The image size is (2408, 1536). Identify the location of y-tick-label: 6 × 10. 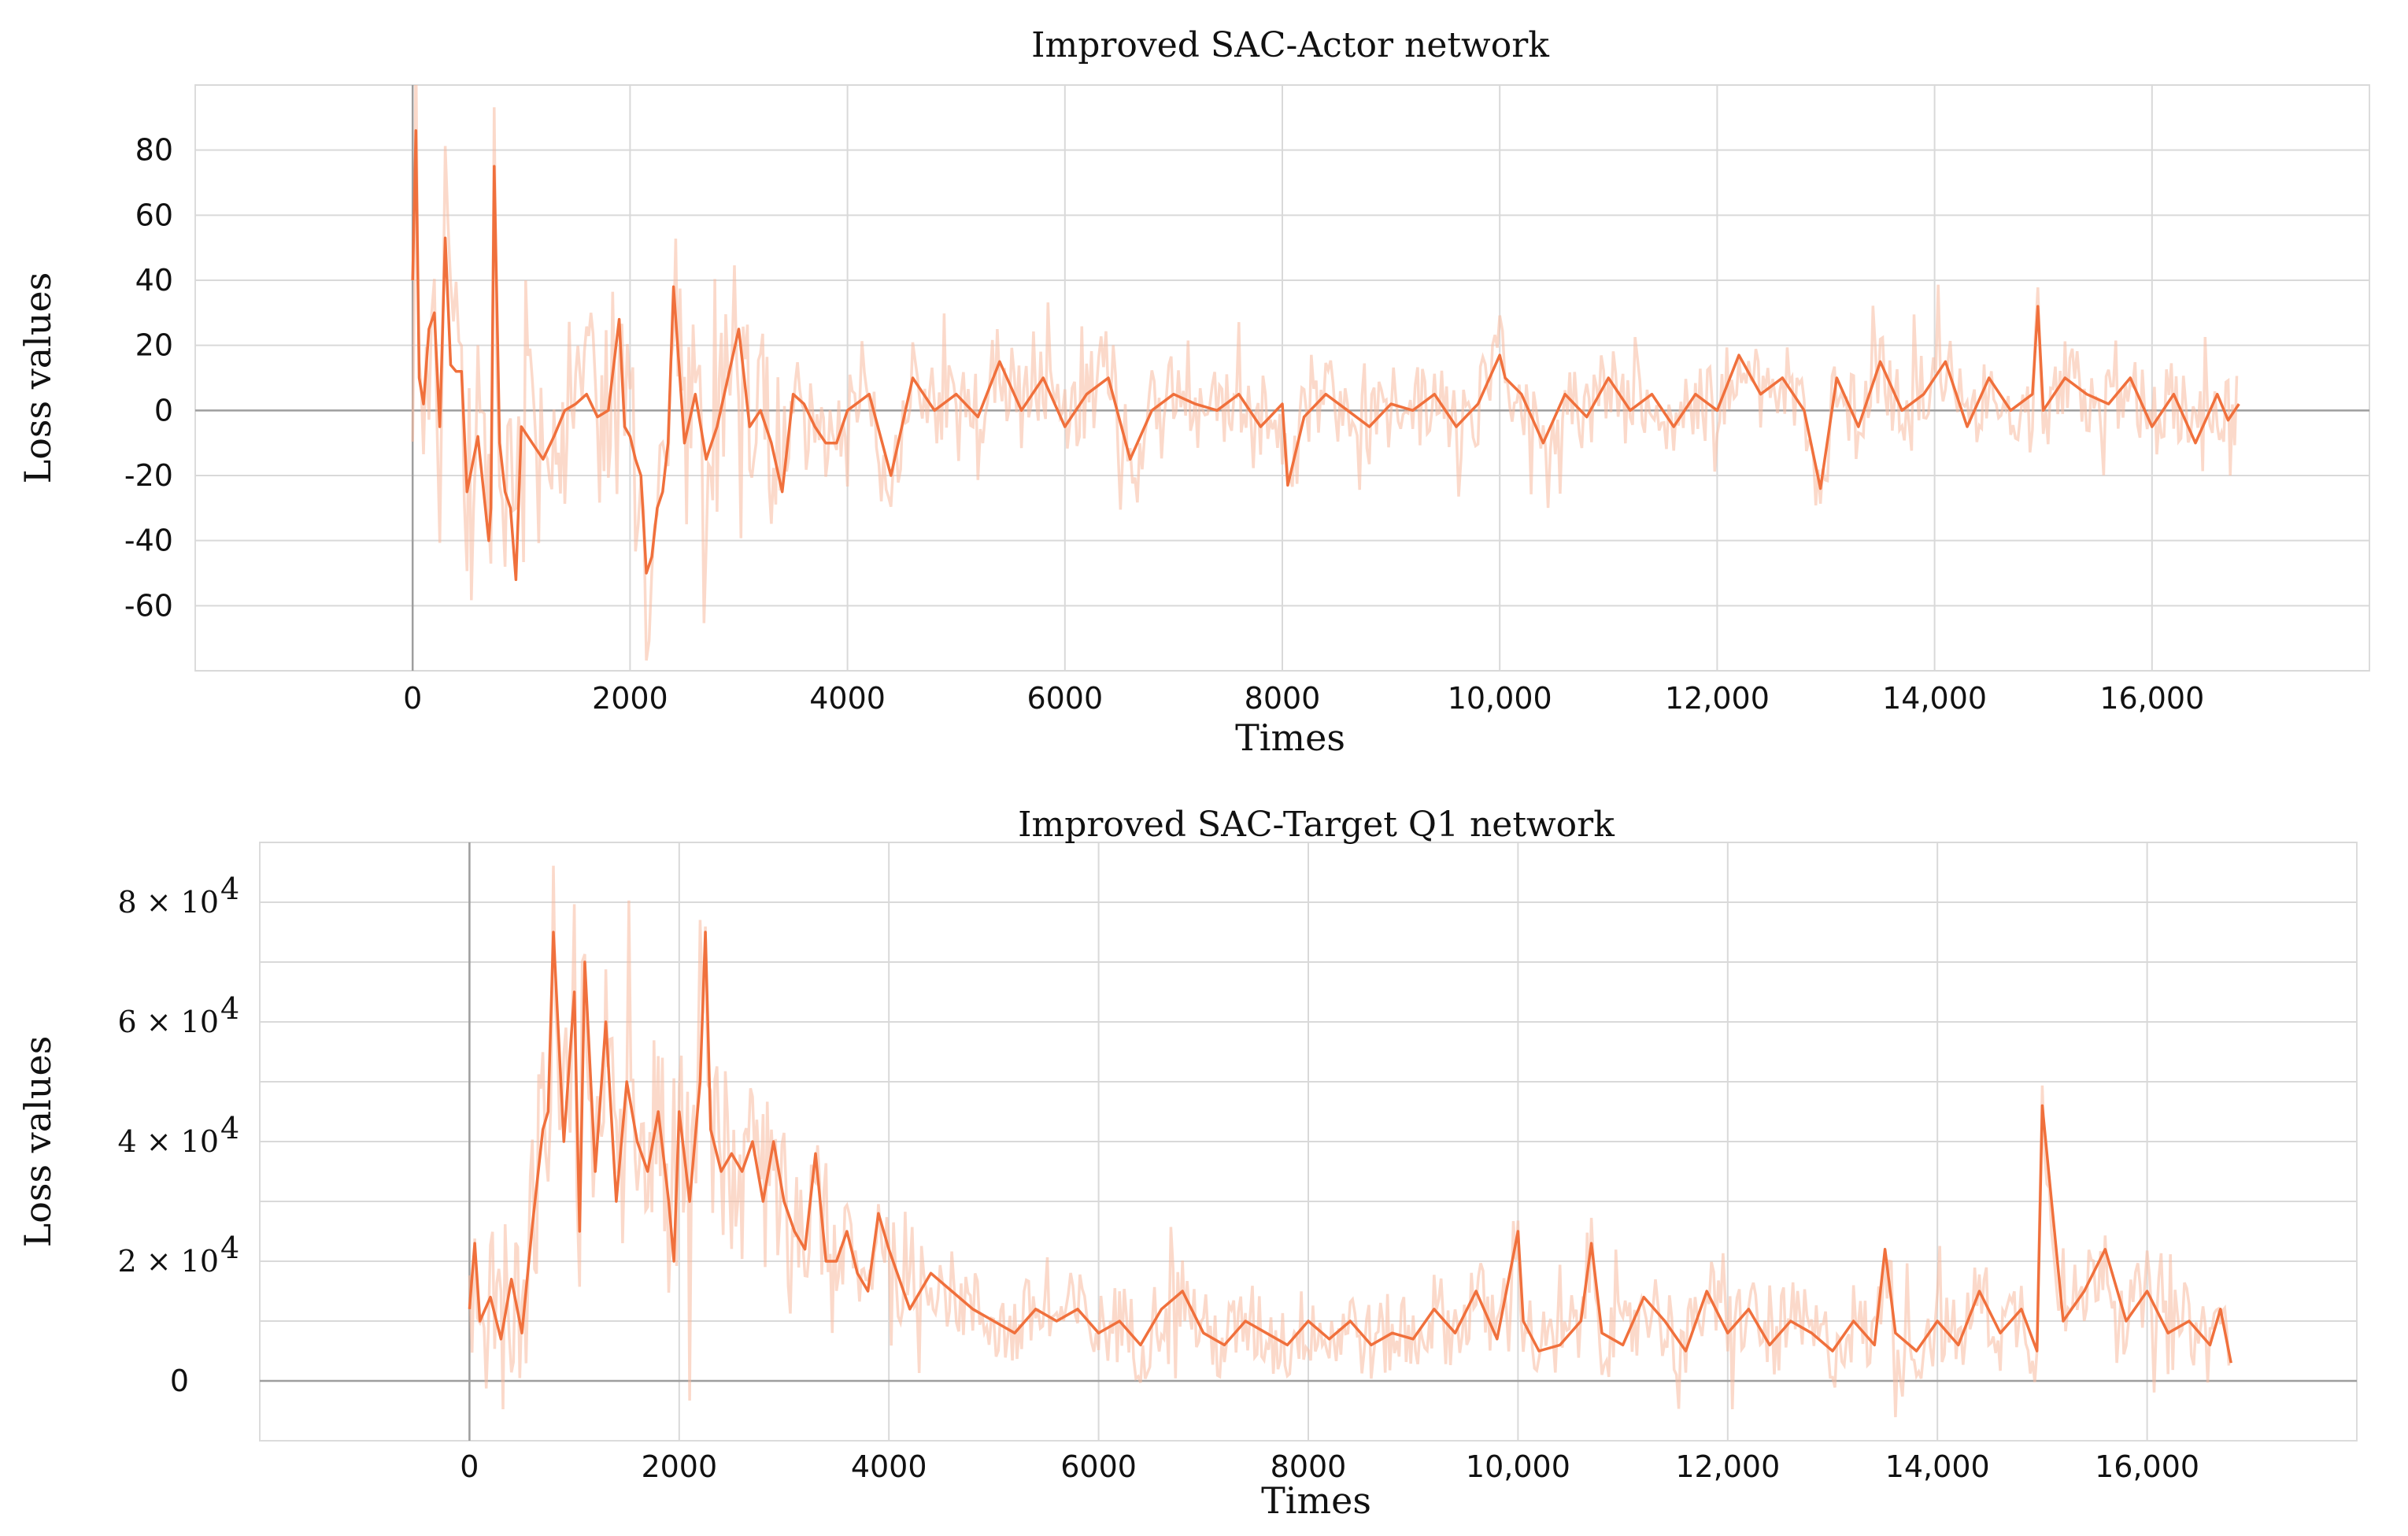
(168, 1022).